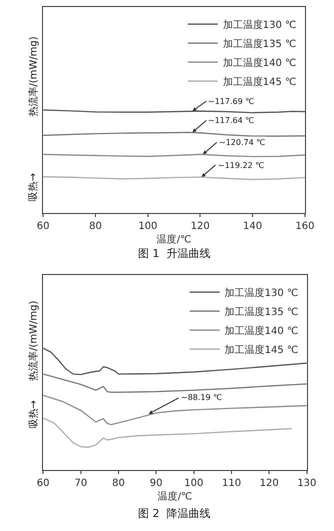  Describe the element at coordinates (231, 120) in the screenshot. I see `annotation: ~117.64 ℃` at that location.